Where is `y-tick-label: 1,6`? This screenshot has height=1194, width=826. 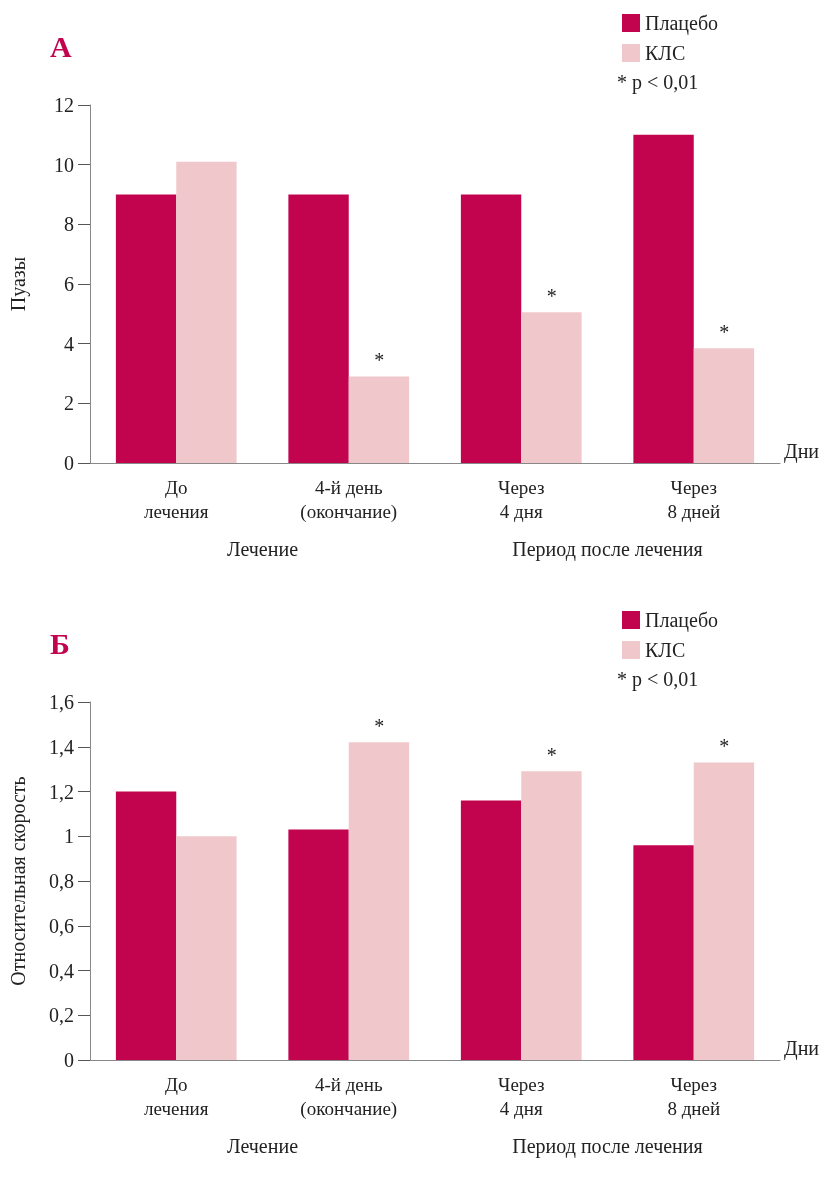
y-tick-label: 1,6 is located at coordinates (61, 702).